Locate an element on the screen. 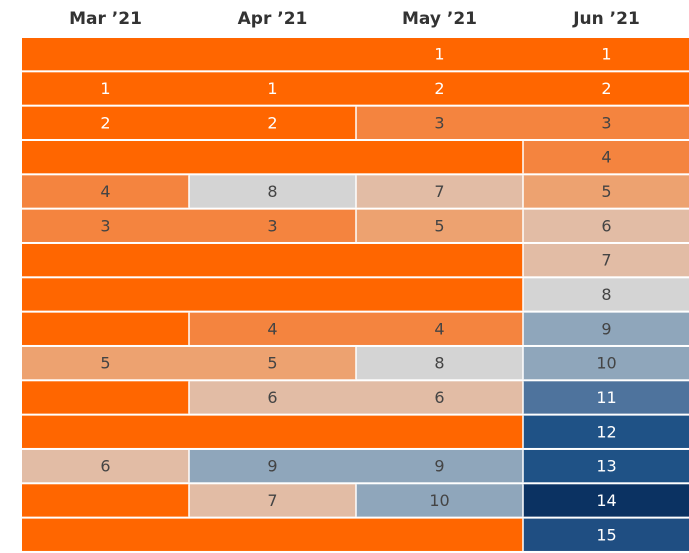  cell-value: 11 is located at coordinates (606, 397).